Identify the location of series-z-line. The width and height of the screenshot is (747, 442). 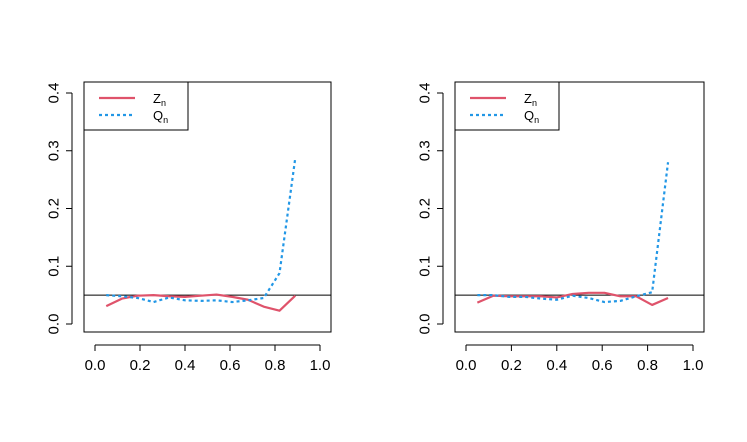
(201, 302).